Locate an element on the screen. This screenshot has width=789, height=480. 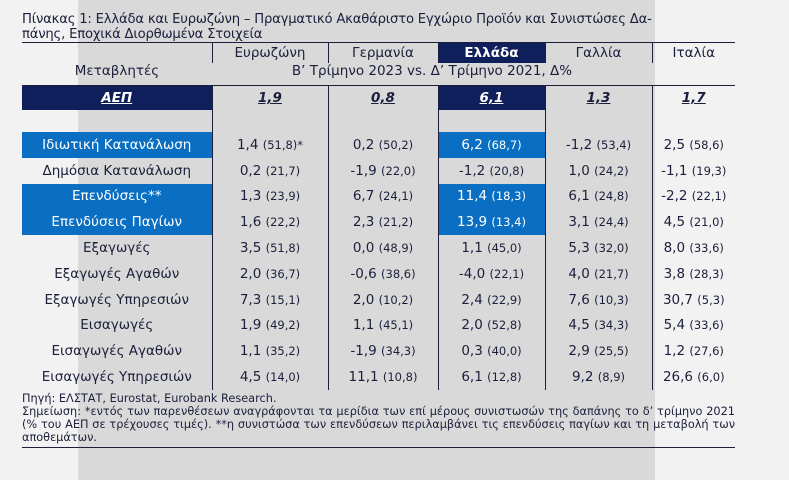
growth-value: 0,0 is located at coordinates (363, 248).